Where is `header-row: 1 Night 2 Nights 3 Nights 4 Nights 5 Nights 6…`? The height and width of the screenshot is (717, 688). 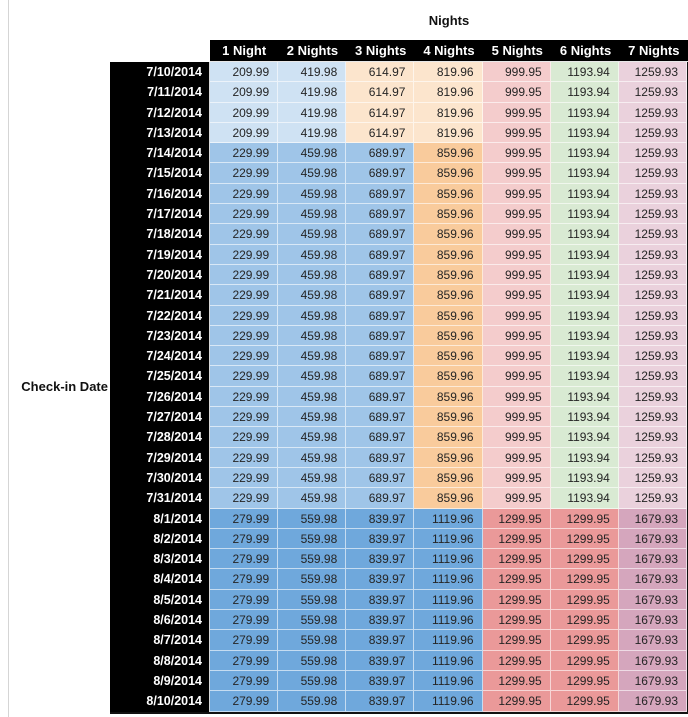 header-row: 1 Night 2 Nights 3 Nights 4 Nights 5 Nights 6… is located at coordinates (449, 51).